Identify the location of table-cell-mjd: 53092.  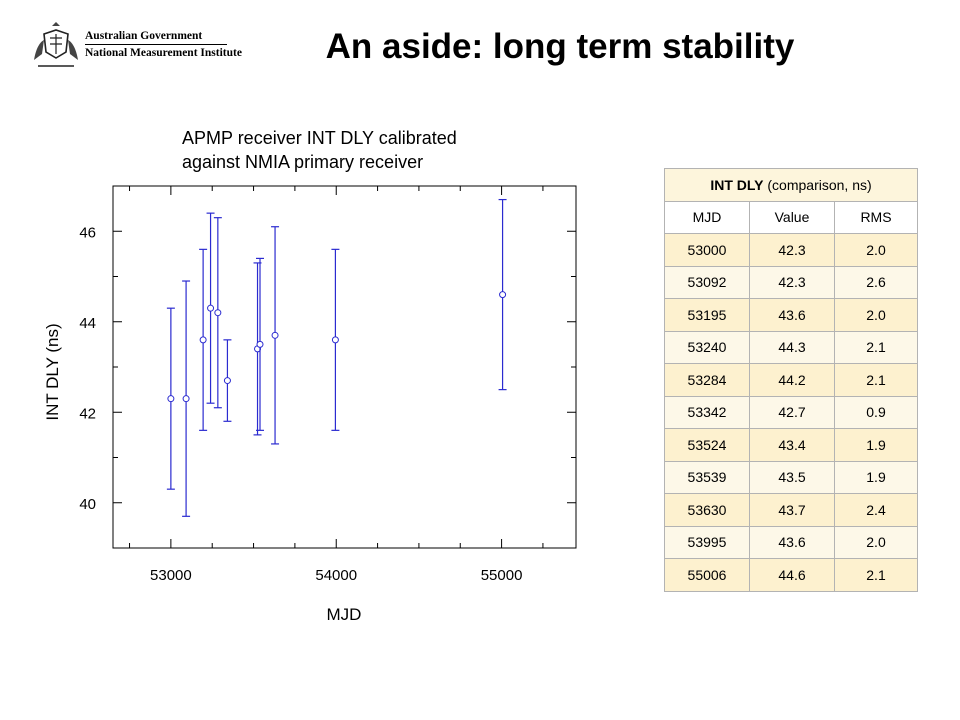
(707, 282).